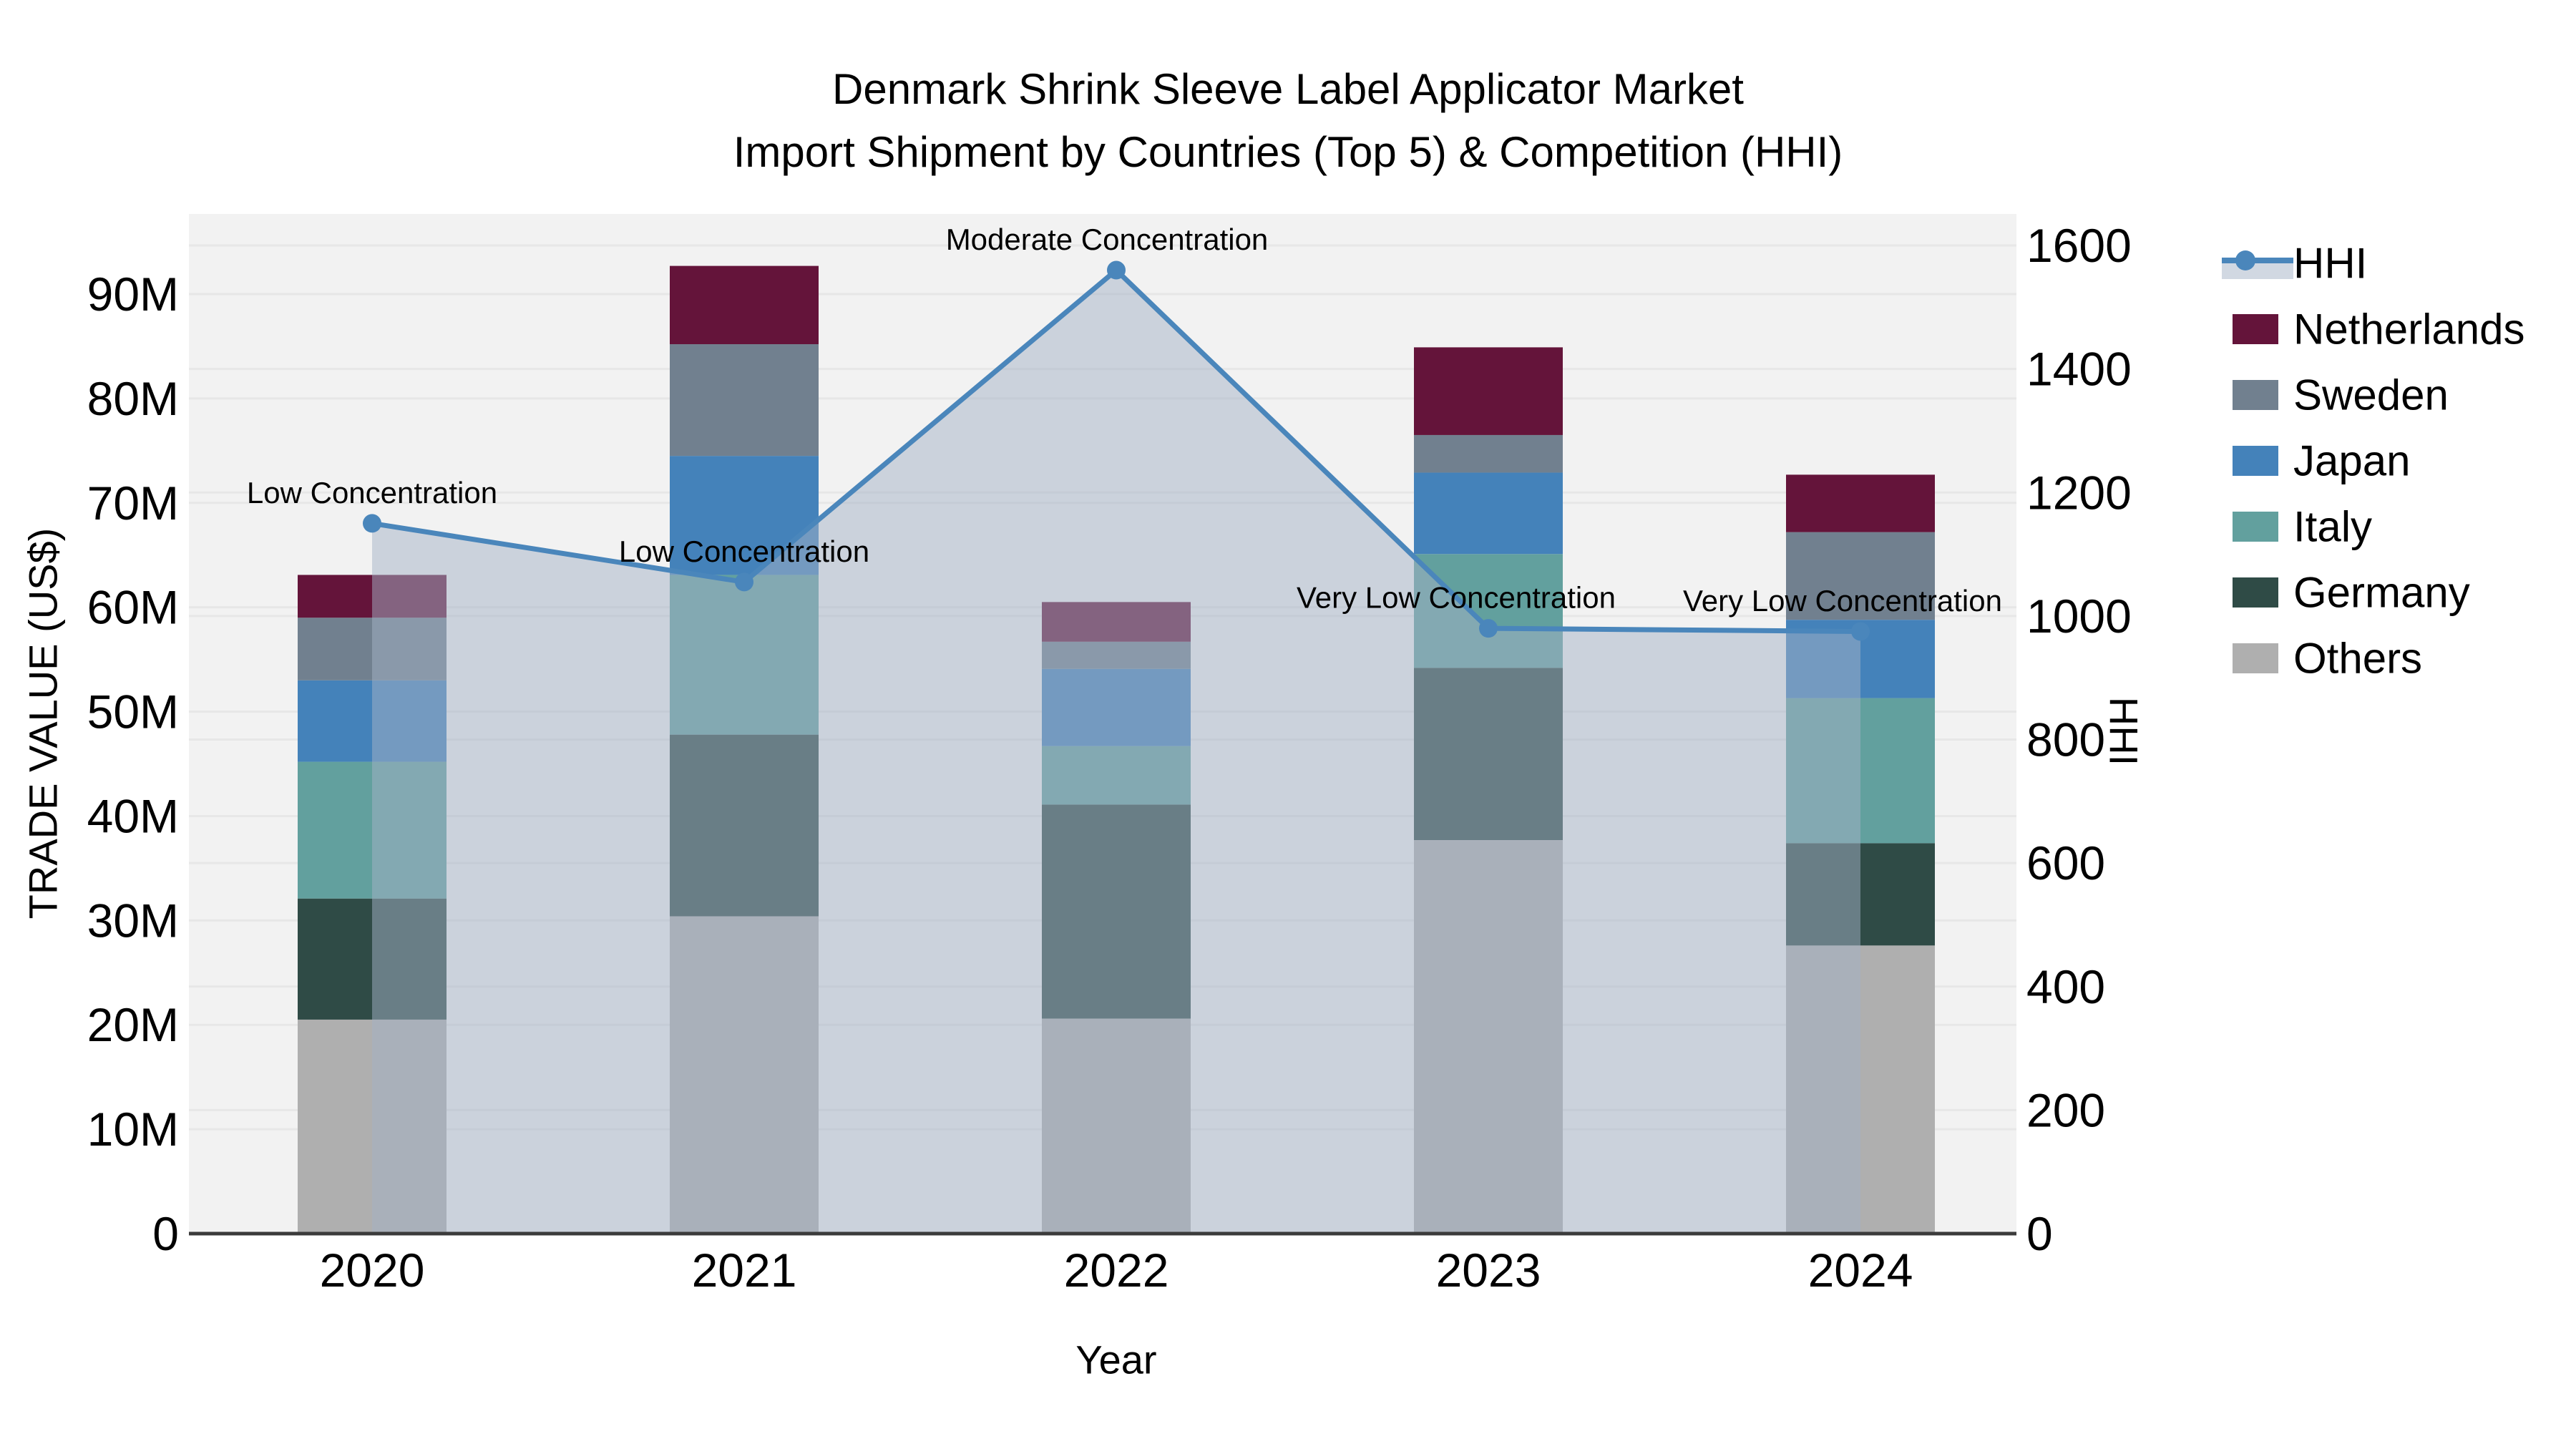 This screenshot has height=1449, width=2576. What do you see at coordinates (133, 712) in the screenshot?
I see `y-left-tick-label: 50M` at bounding box center [133, 712].